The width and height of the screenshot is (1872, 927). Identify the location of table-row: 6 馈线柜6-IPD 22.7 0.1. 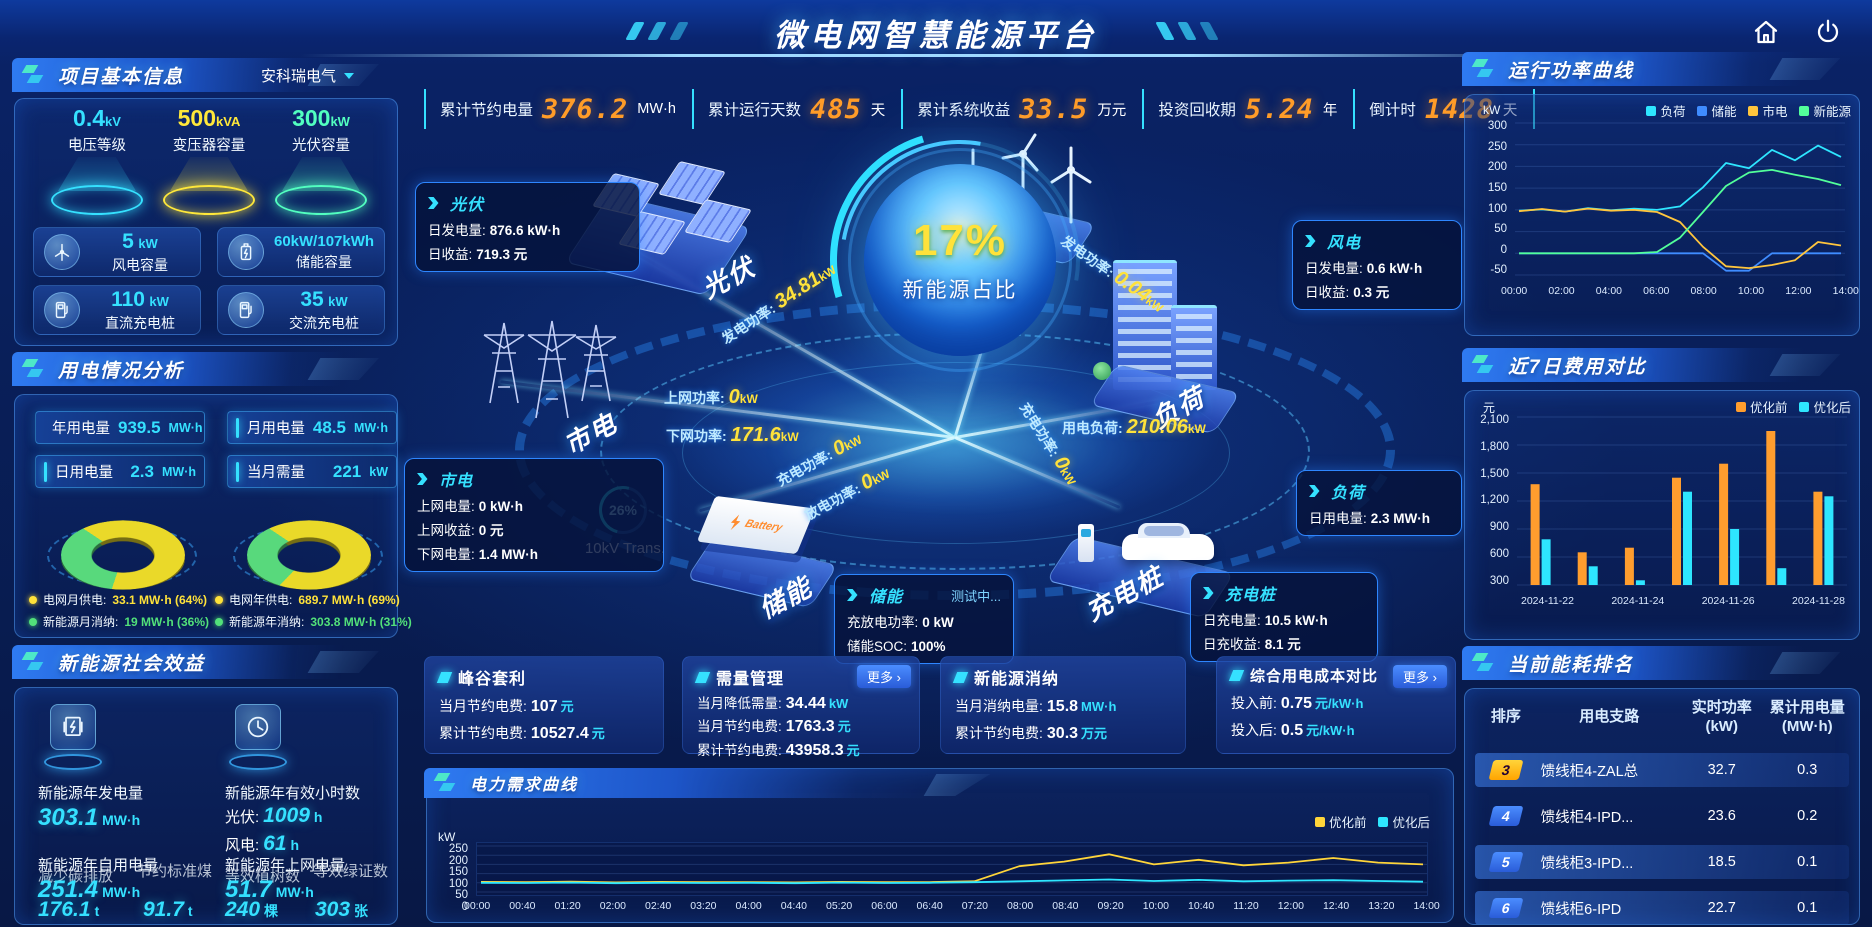
(1662, 907).